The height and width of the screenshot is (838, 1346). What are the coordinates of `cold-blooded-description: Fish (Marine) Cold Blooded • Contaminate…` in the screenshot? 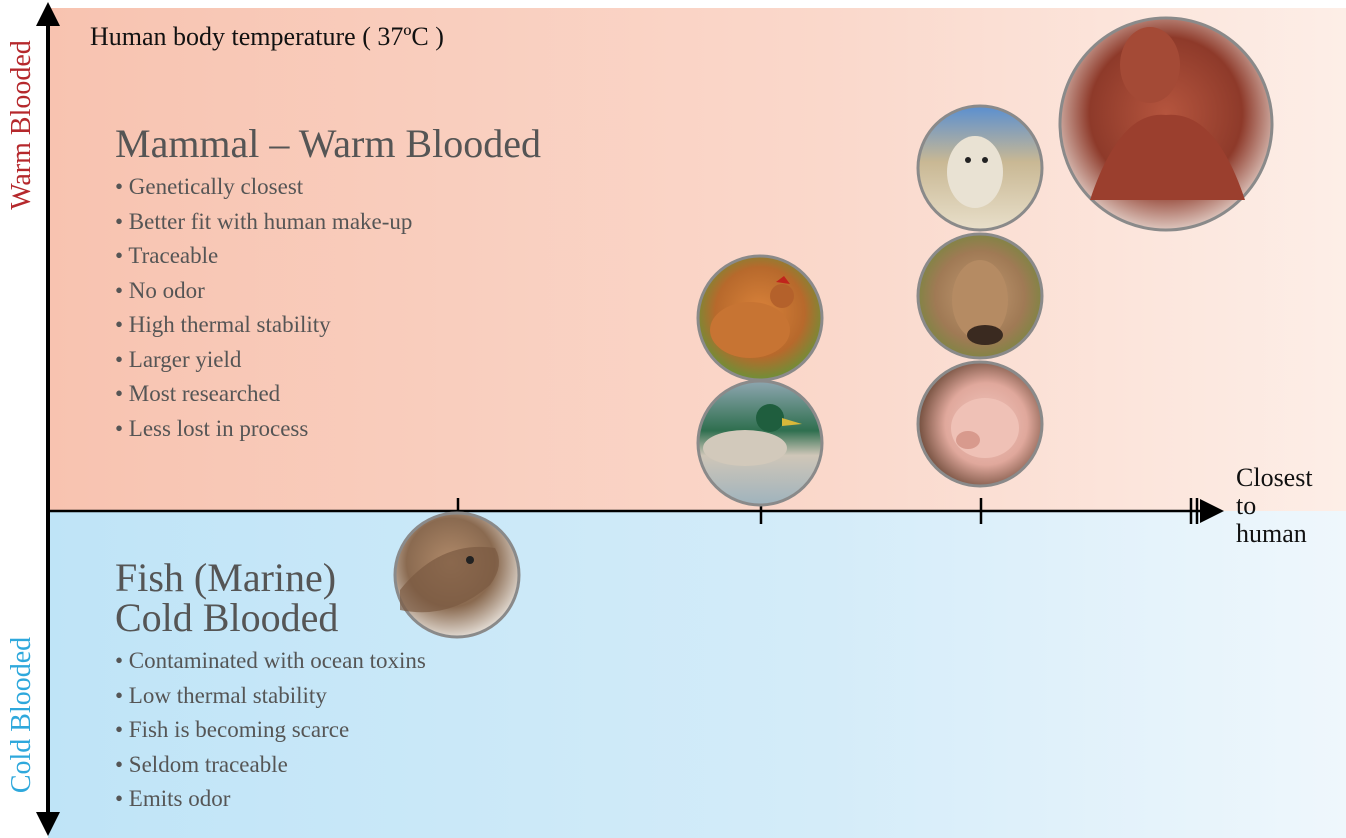 It's located at (270, 687).